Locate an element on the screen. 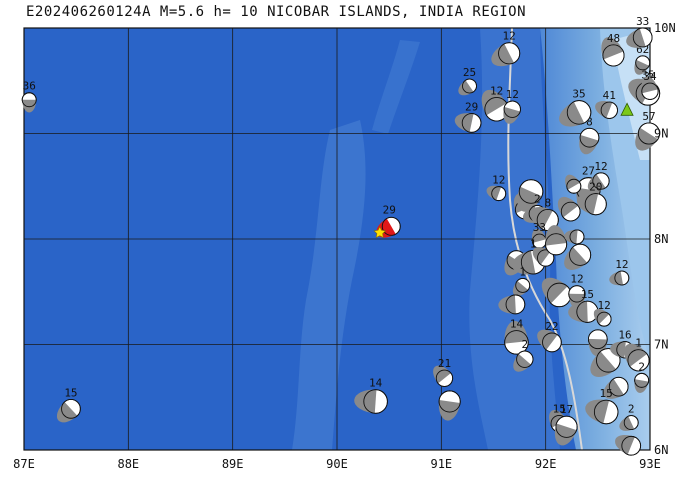 Image resolution: width=694 pixels, height=479 pixels. latitude-label: 8N is located at coordinates (661, 239).